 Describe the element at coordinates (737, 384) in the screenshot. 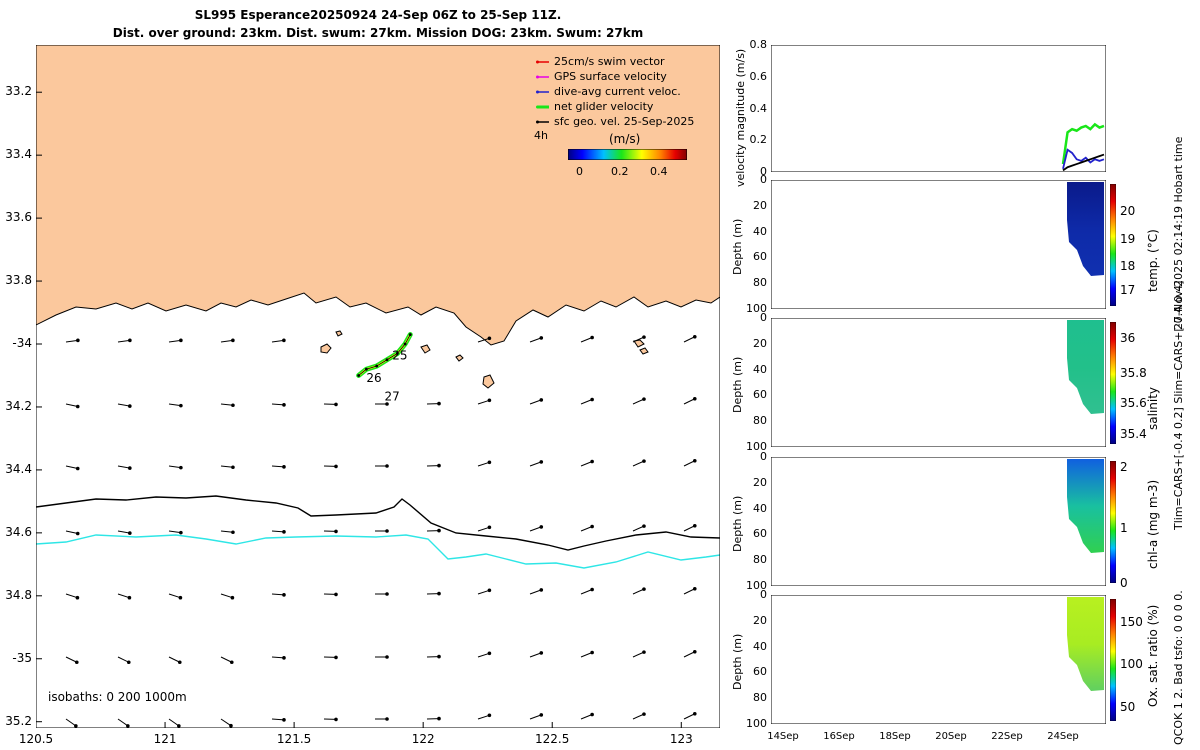

I see `depth-ylabel: Depth (m)` at that location.